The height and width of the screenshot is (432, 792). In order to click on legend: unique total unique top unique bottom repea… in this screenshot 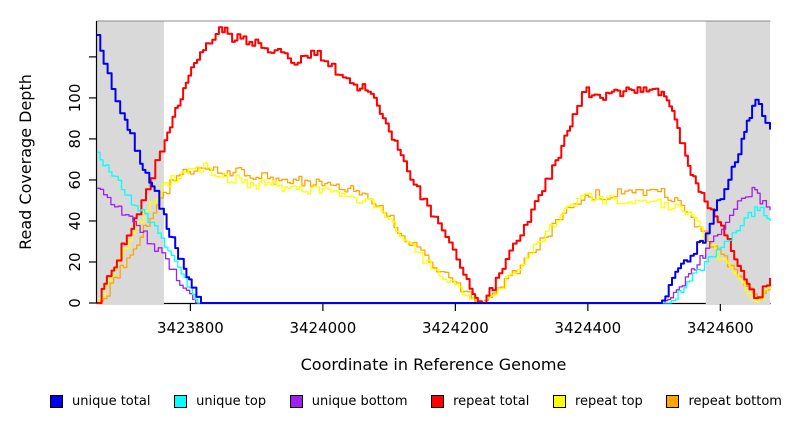, I will do `click(396, 401)`.